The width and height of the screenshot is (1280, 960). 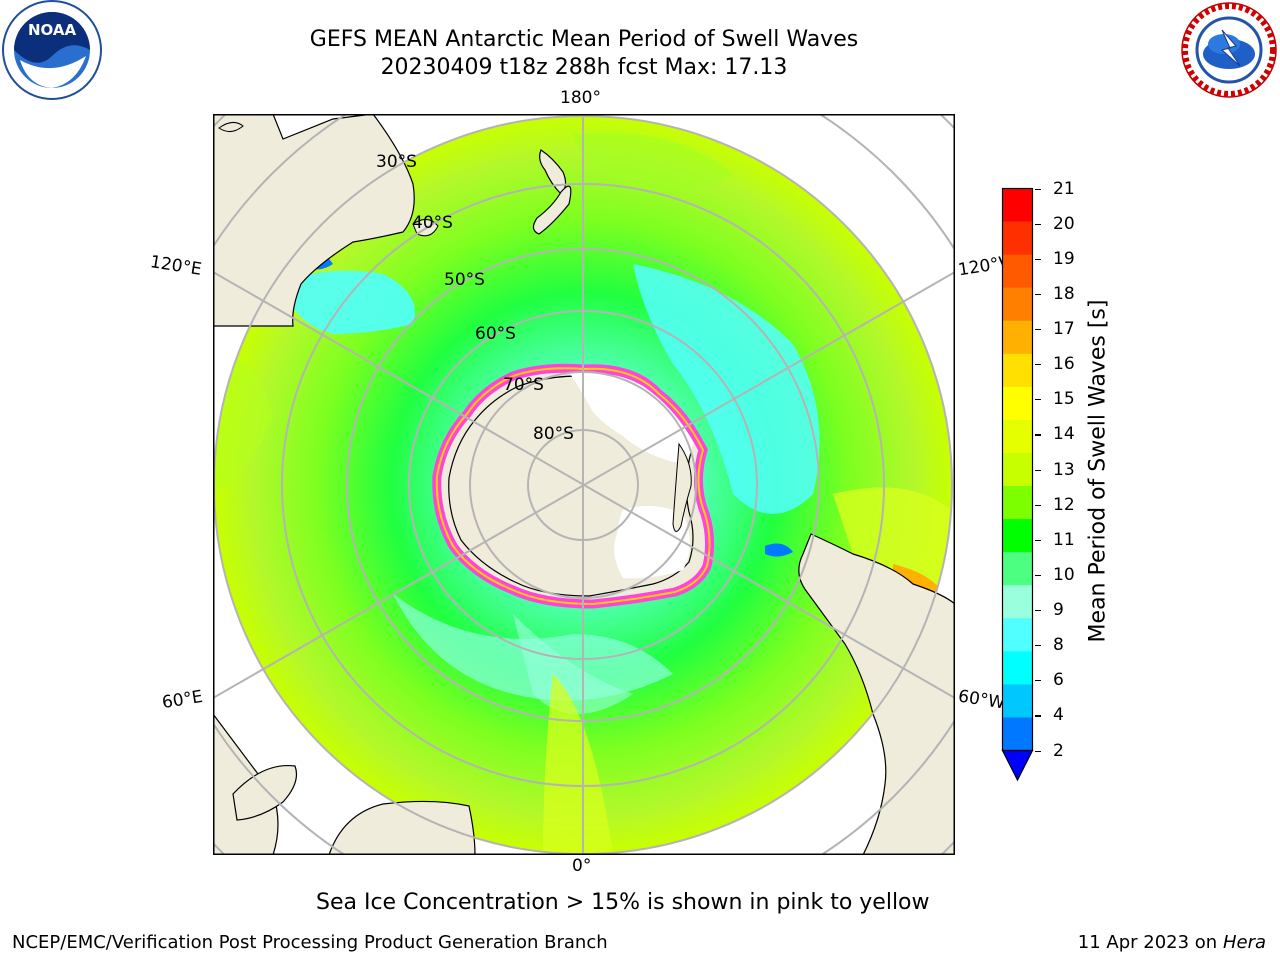 What do you see at coordinates (1017, 765) in the screenshot?
I see `colorbar-extend-arrow` at bounding box center [1017, 765].